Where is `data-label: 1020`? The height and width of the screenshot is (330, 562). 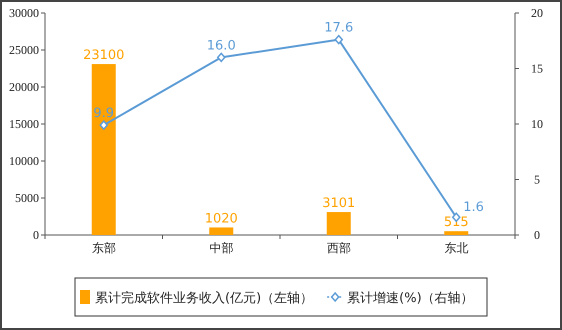 data-label: 1020 is located at coordinates (221, 218).